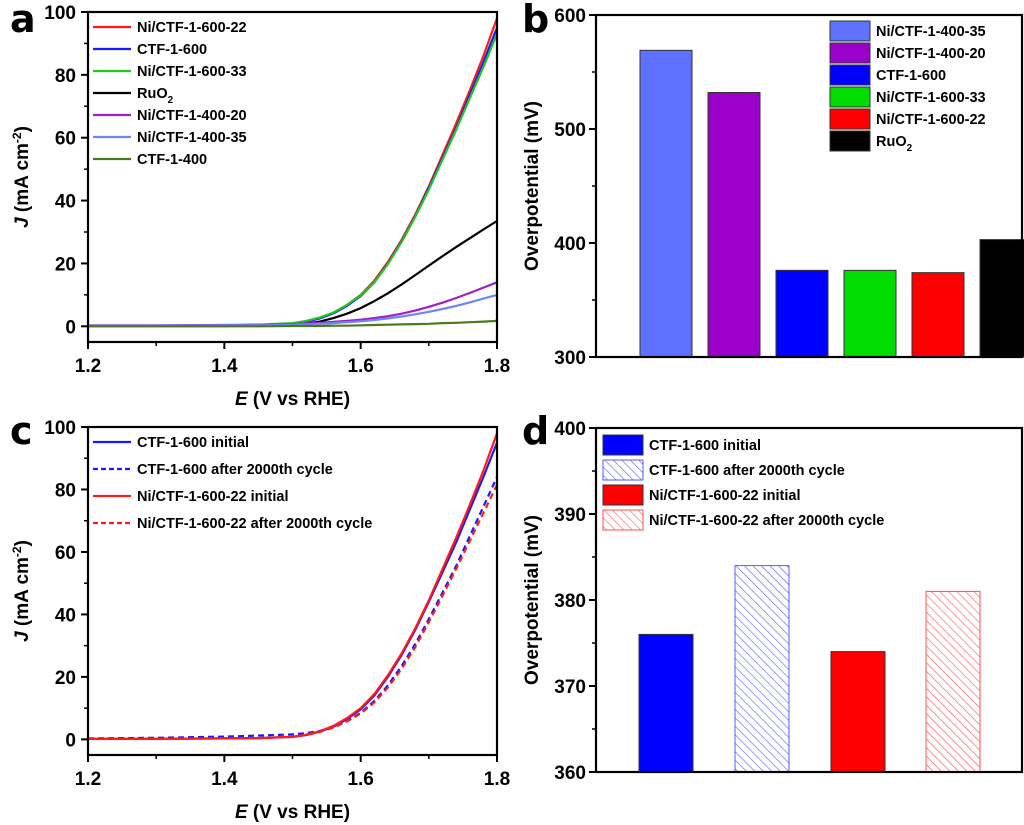  What do you see at coordinates (623, 445) in the screenshot?
I see `legend-swatch-ctf-1-600-initial` at bounding box center [623, 445].